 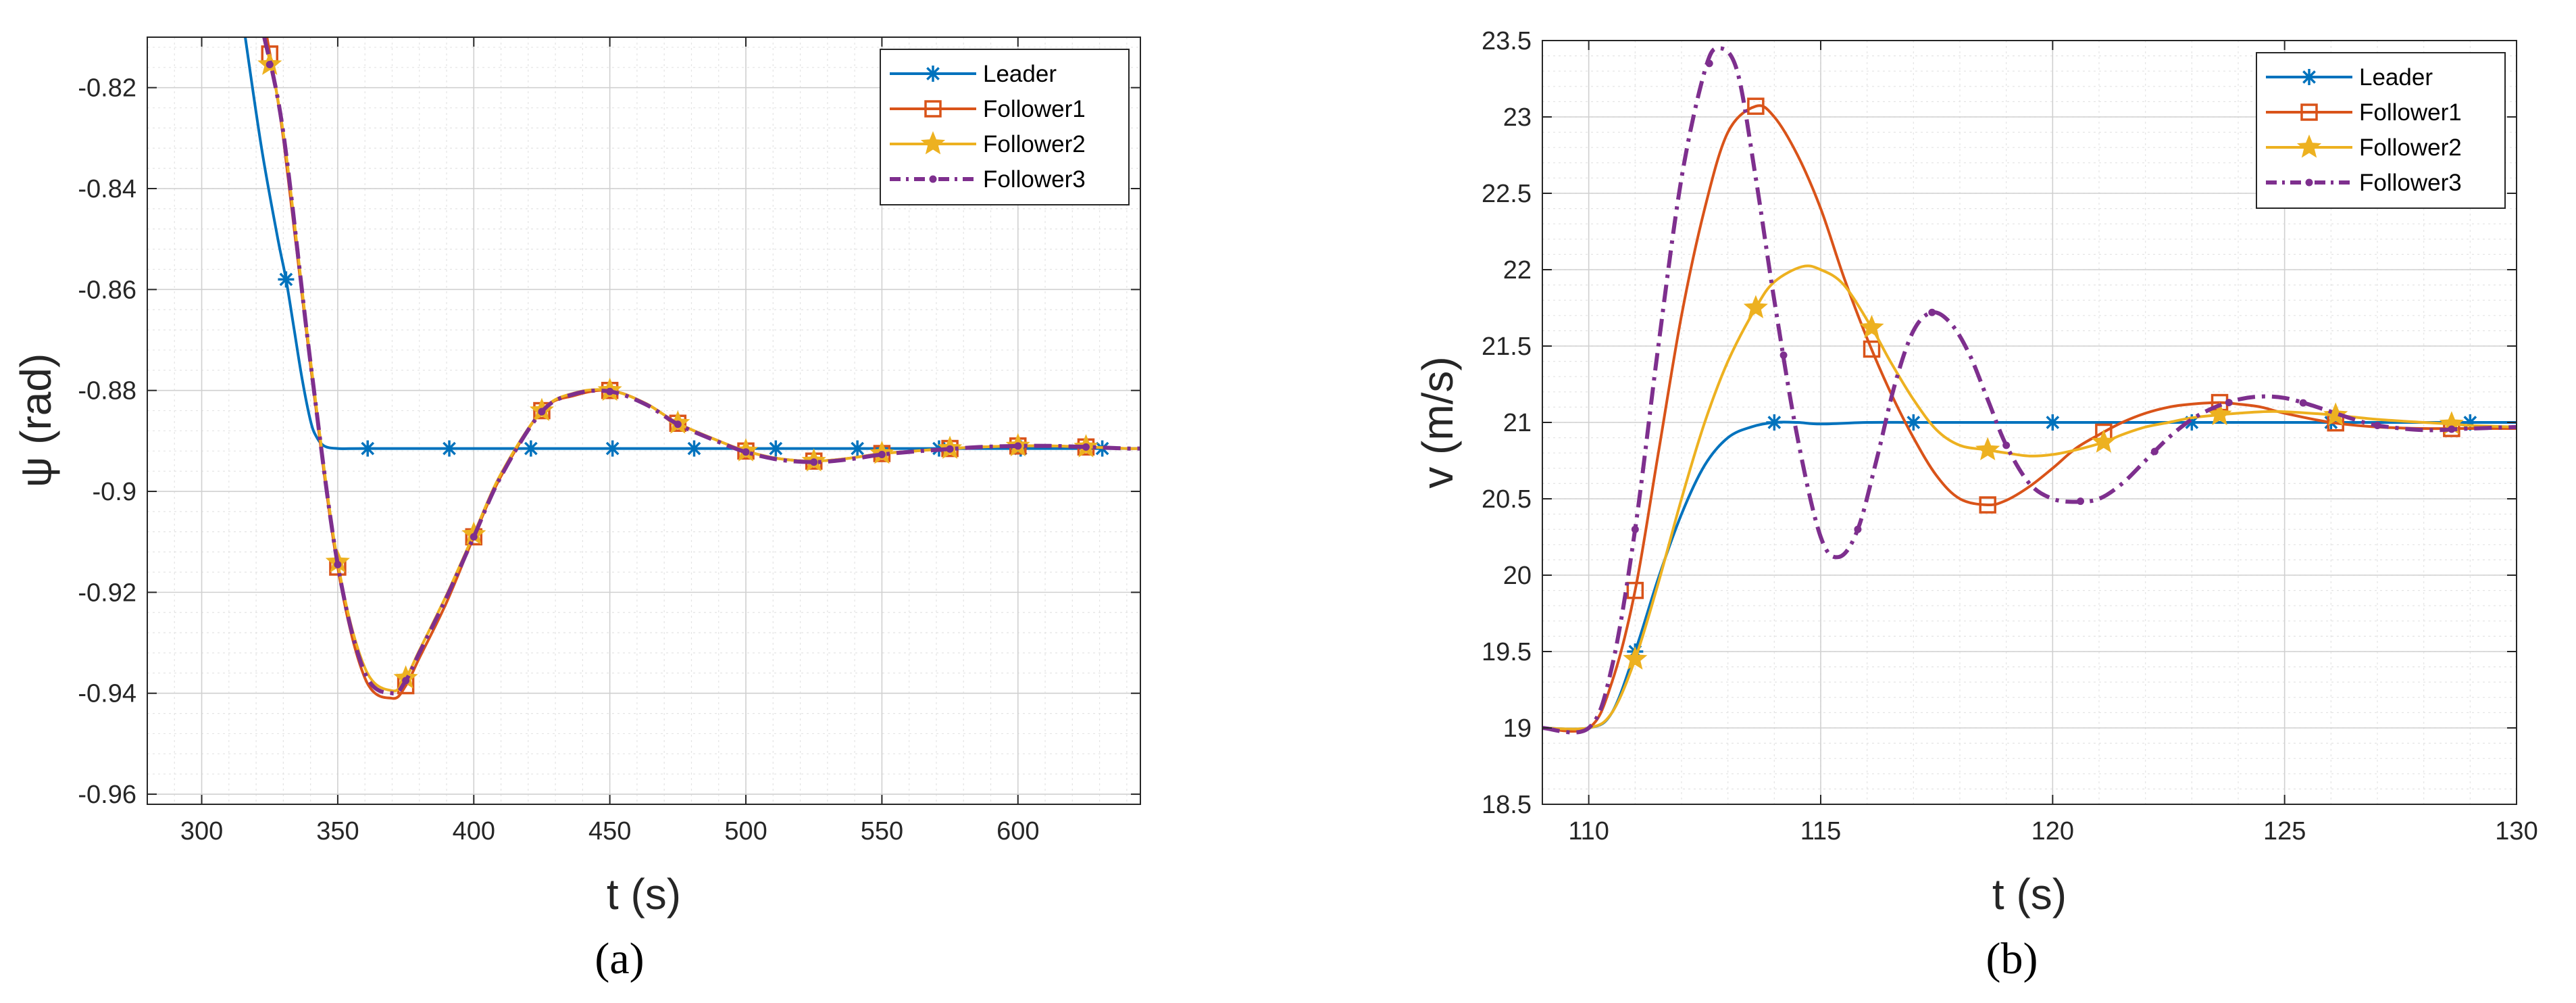 What do you see at coordinates (745, 831) in the screenshot?
I see `x-tick-label: 500` at bounding box center [745, 831].